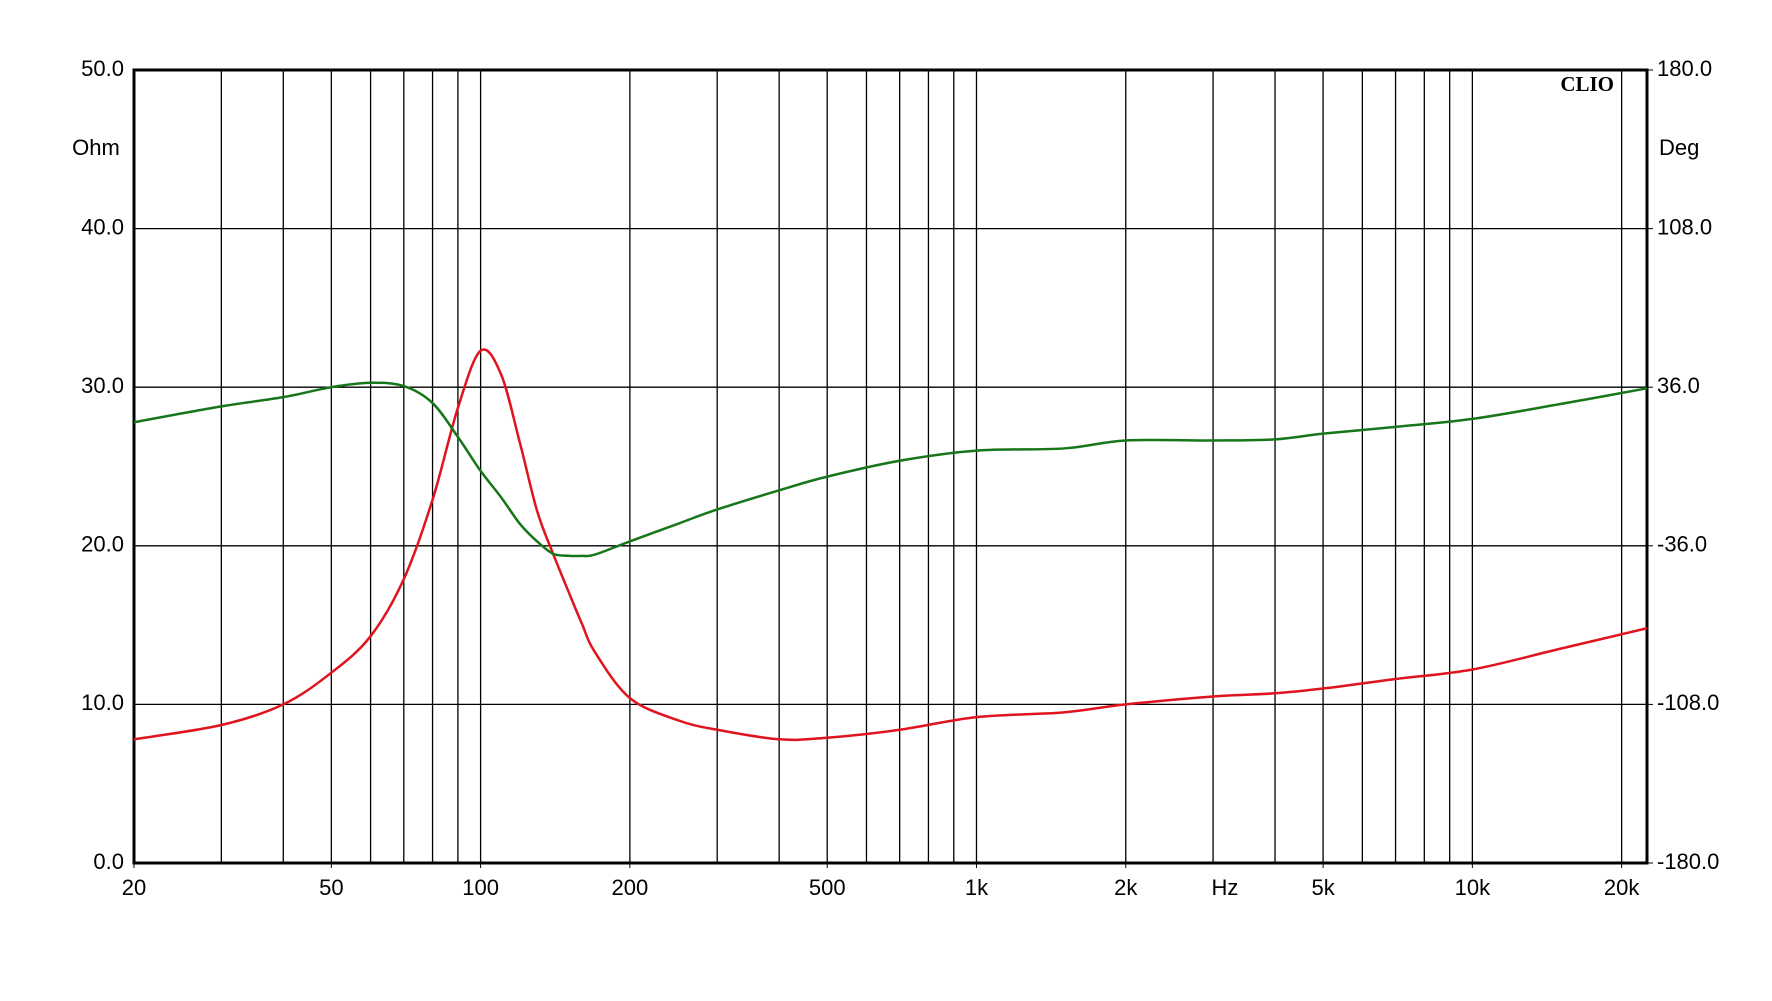  What do you see at coordinates (1678, 385) in the screenshot?
I see `y2-tick-label: 36.0` at bounding box center [1678, 385].